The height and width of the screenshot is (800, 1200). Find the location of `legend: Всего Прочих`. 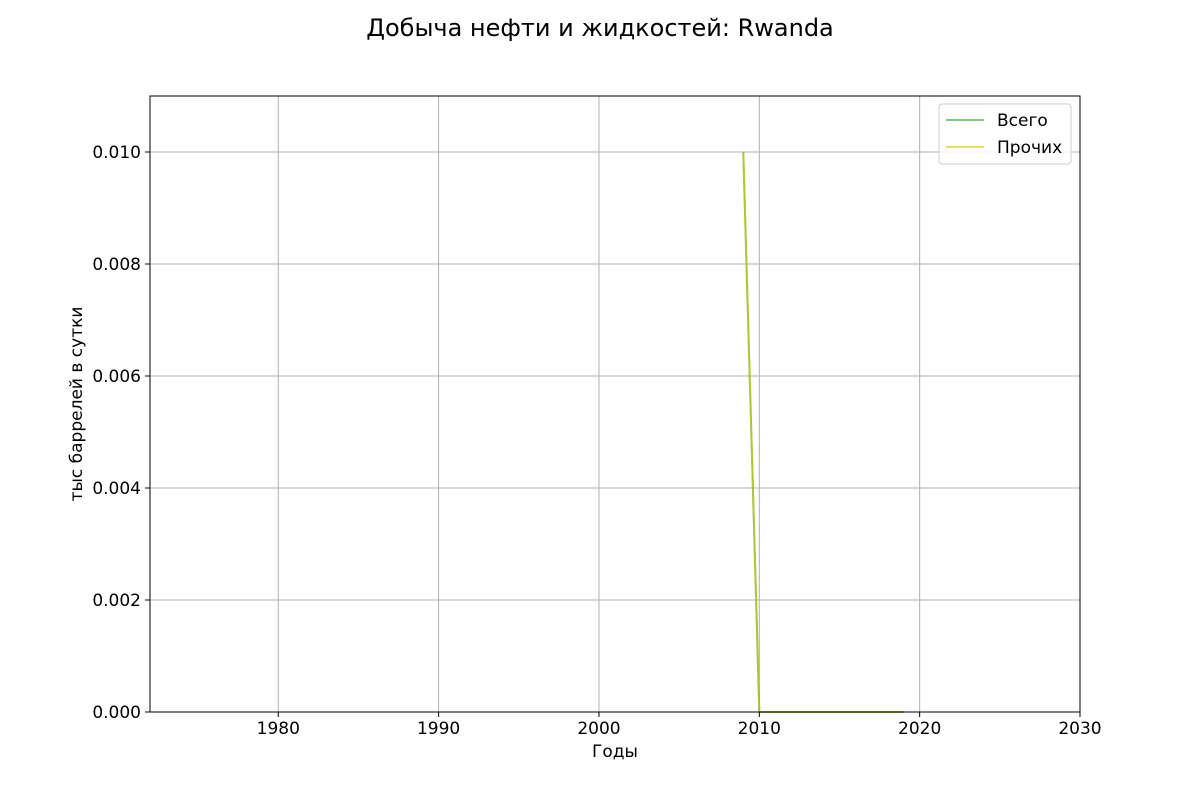

legend: Всего Прочих is located at coordinates (1005, 134).